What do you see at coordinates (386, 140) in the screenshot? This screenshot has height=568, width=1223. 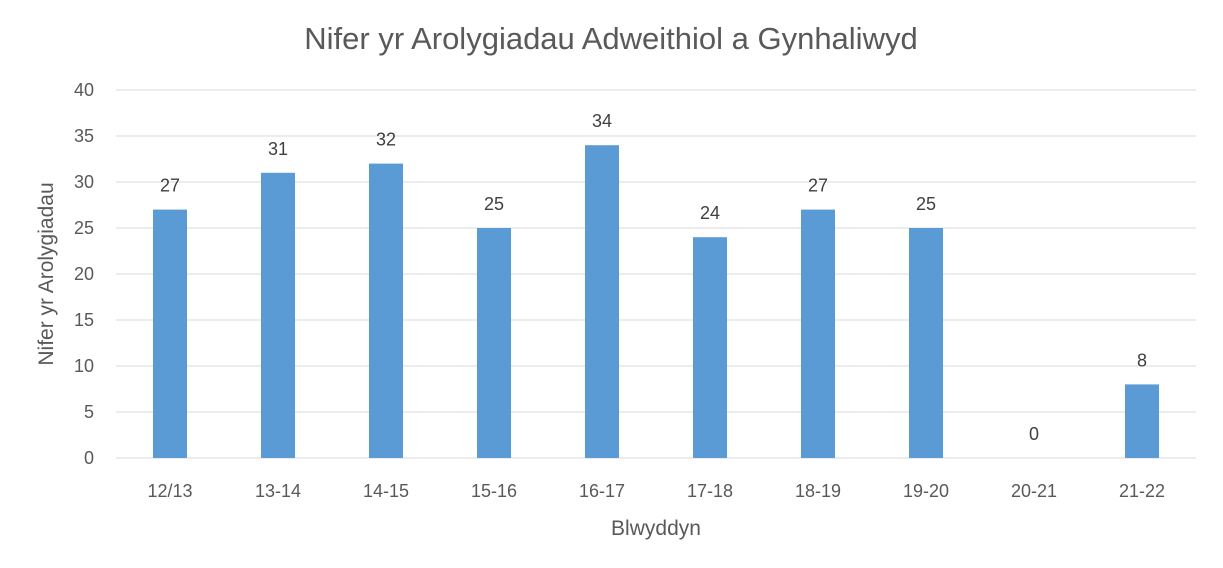 I see `data-label: 32` at bounding box center [386, 140].